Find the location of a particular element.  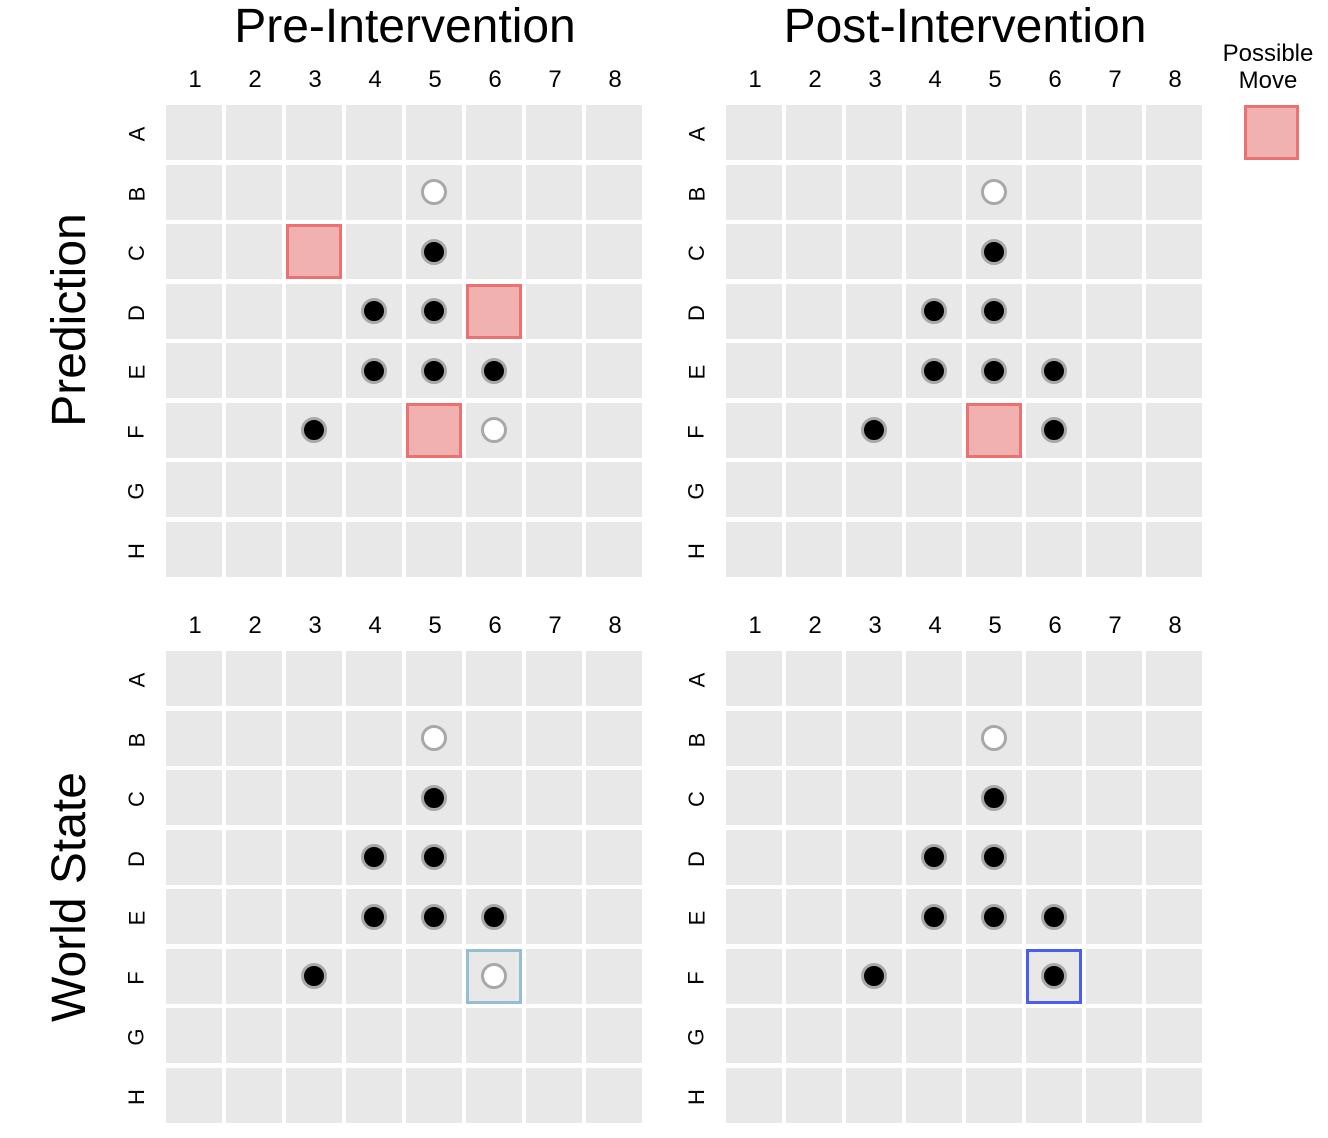

cell-D3 is located at coordinates (314, 311).